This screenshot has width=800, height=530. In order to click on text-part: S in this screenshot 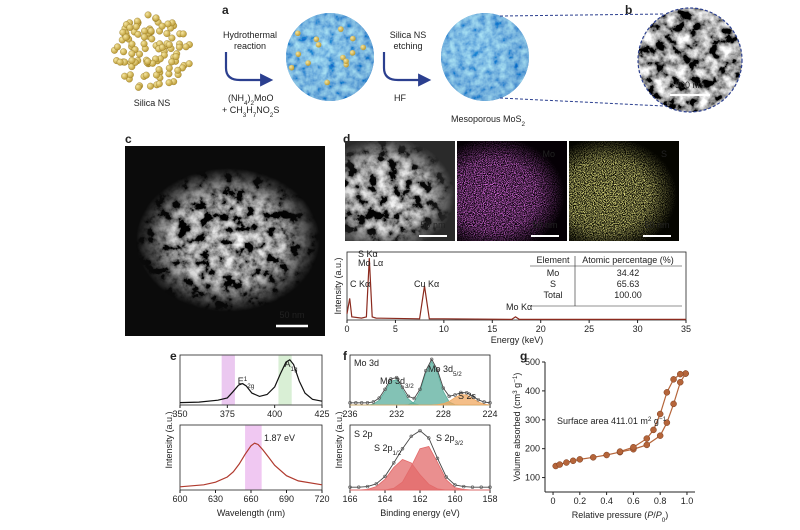, I will do `click(276, 110)`.